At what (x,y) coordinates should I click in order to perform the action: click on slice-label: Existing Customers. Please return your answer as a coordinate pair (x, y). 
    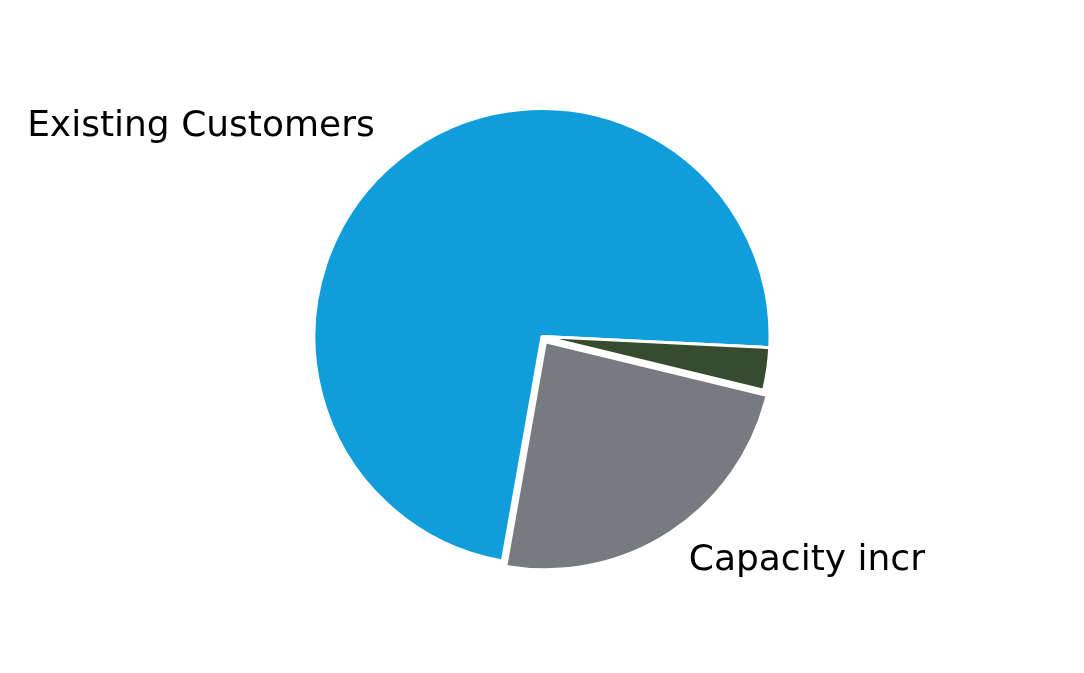
    Looking at the image, I should click on (201, 124).